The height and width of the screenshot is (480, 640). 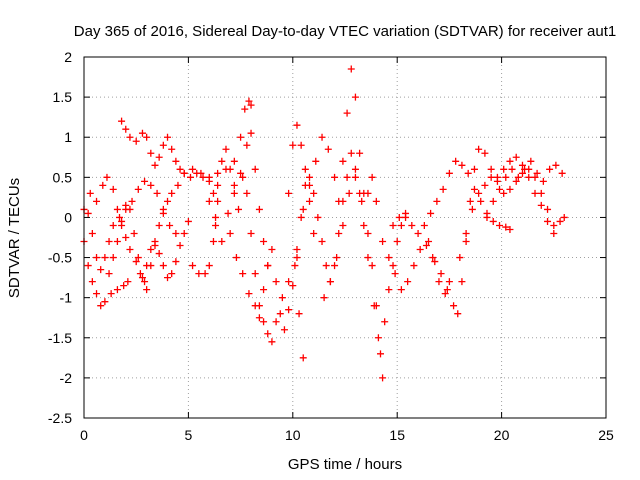 What do you see at coordinates (293, 435) in the screenshot?
I see `x-tick-label: 10` at bounding box center [293, 435].